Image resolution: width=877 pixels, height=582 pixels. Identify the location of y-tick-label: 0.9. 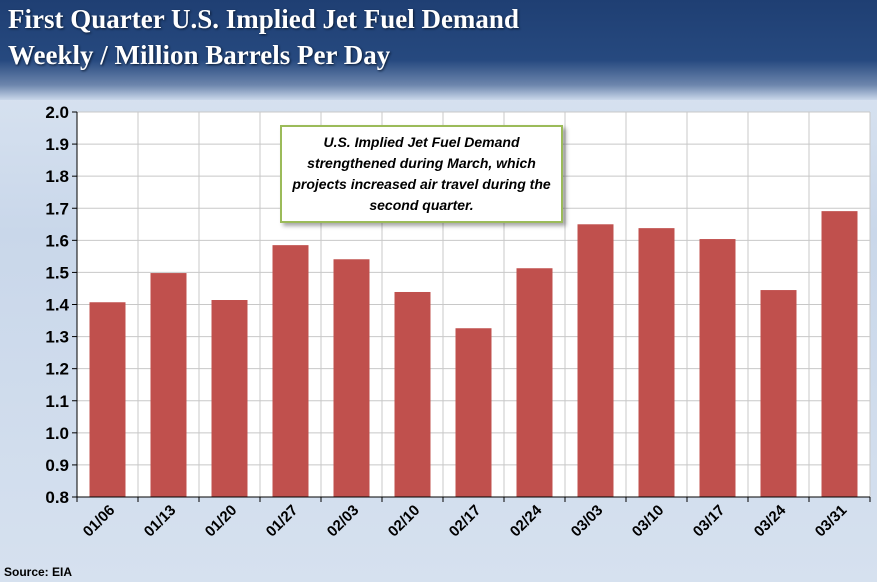
(57, 465).